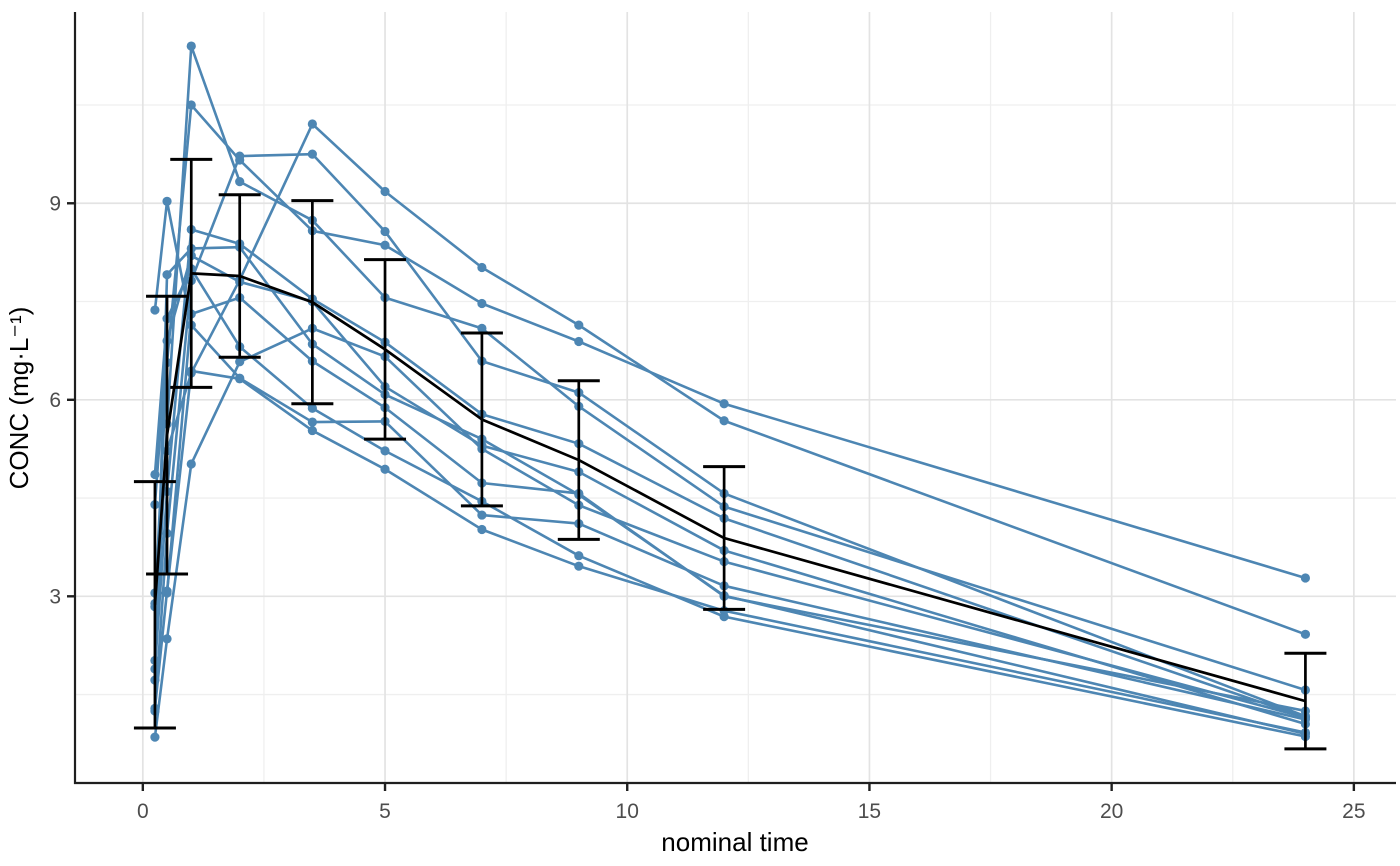  I want to click on x-tick-label: 20, so click(1111, 811).